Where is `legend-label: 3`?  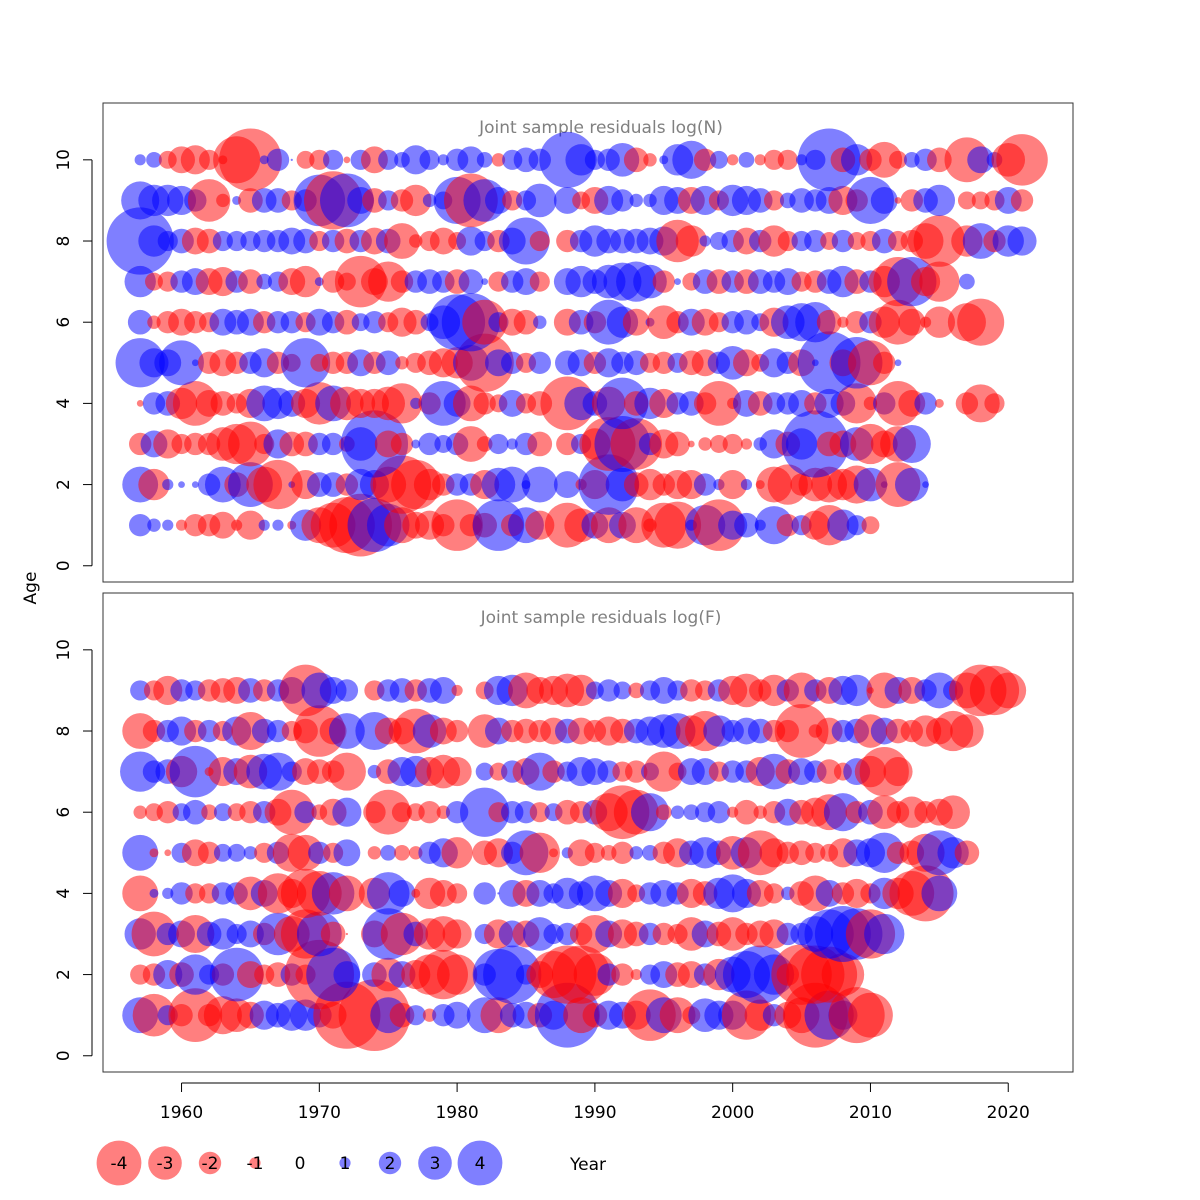 legend-label: 3 is located at coordinates (435, 1164).